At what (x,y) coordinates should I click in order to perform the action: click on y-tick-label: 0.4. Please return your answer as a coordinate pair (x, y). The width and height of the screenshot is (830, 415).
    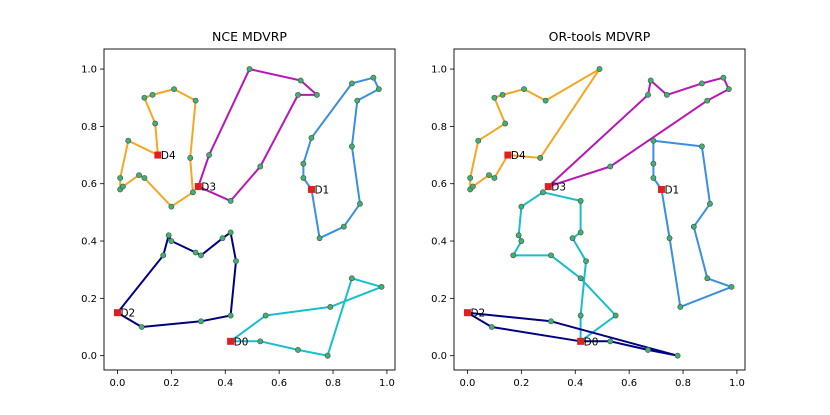
    Looking at the image, I should click on (439, 242).